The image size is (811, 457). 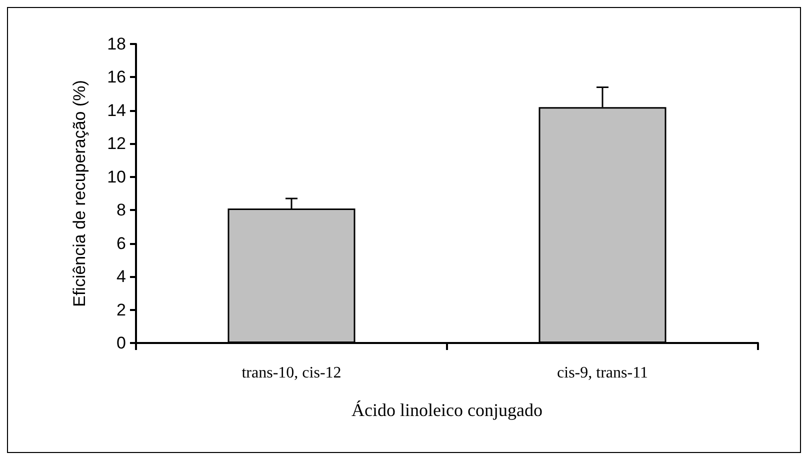 I want to click on y-tick-label: 14, so click(x=116, y=110).